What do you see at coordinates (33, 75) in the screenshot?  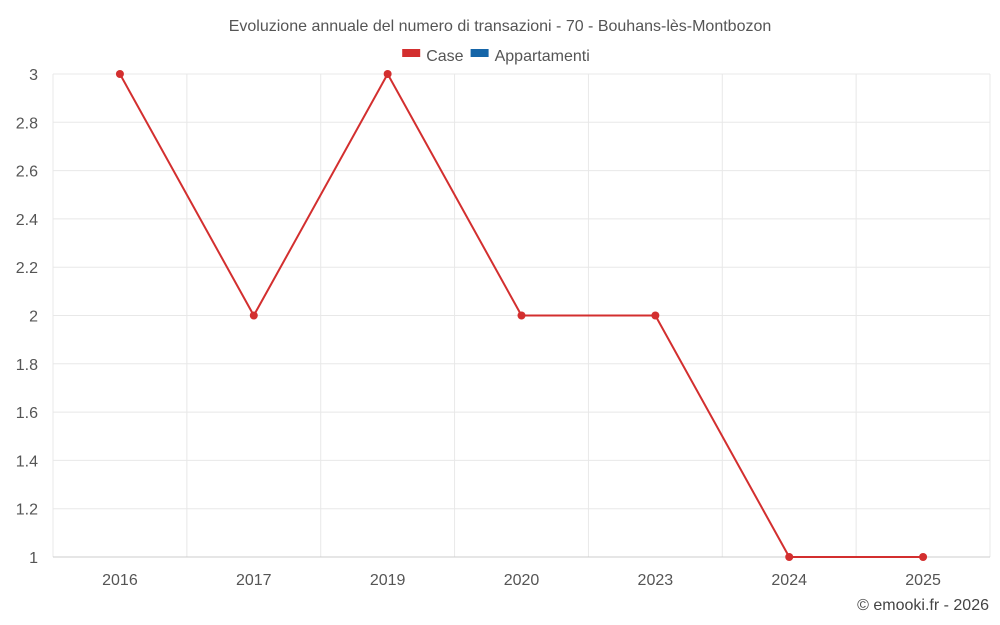 I see `y-tick-label: 3` at bounding box center [33, 75].